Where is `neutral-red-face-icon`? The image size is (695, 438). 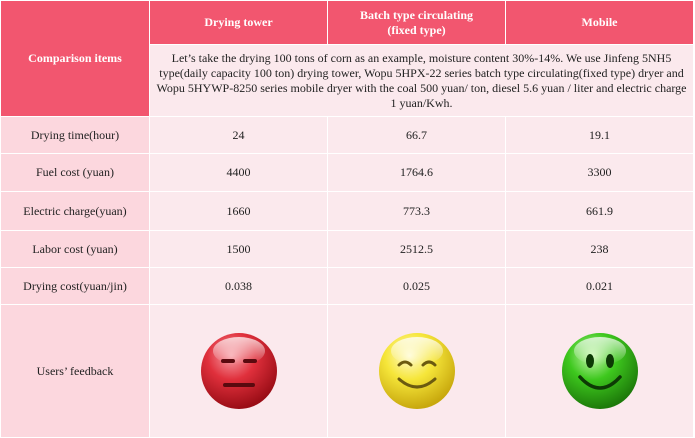
neutral-red-face-icon is located at coordinates (238, 371).